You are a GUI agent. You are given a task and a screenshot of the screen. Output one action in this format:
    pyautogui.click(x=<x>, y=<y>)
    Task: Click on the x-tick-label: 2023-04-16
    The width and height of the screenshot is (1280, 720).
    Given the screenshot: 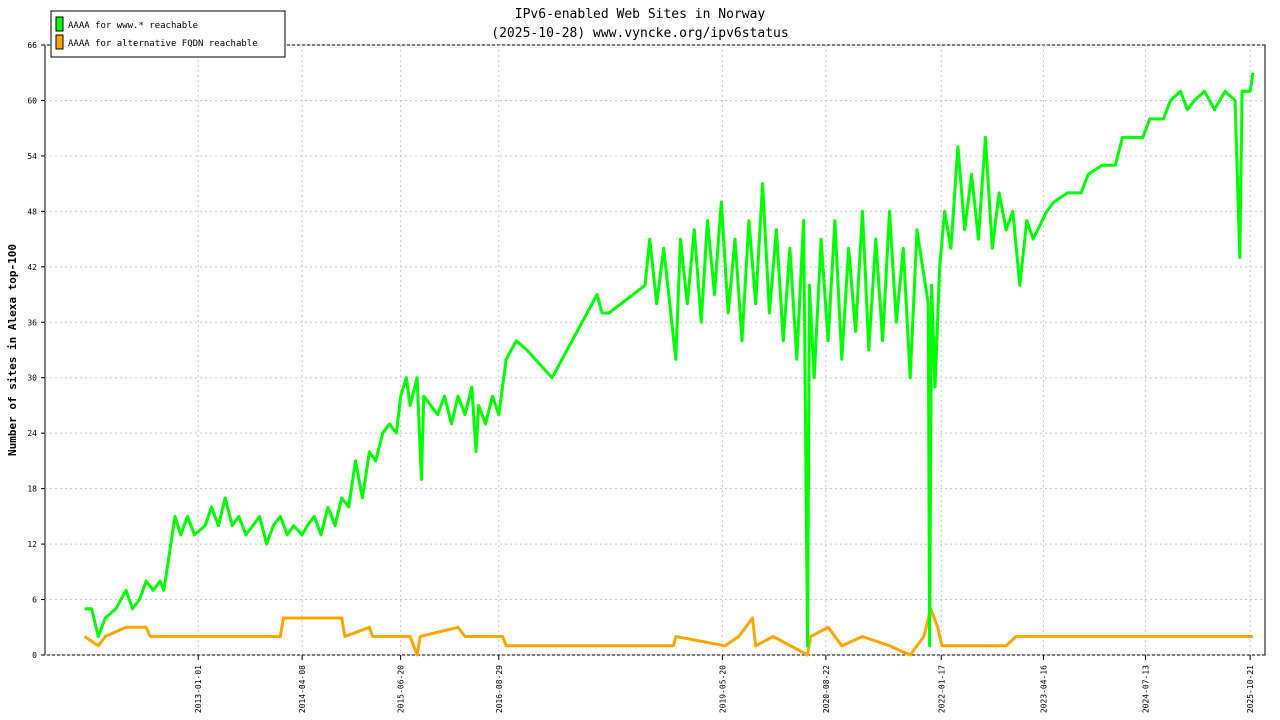 What is the action you would take?
    pyautogui.click(x=1043, y=689)
    